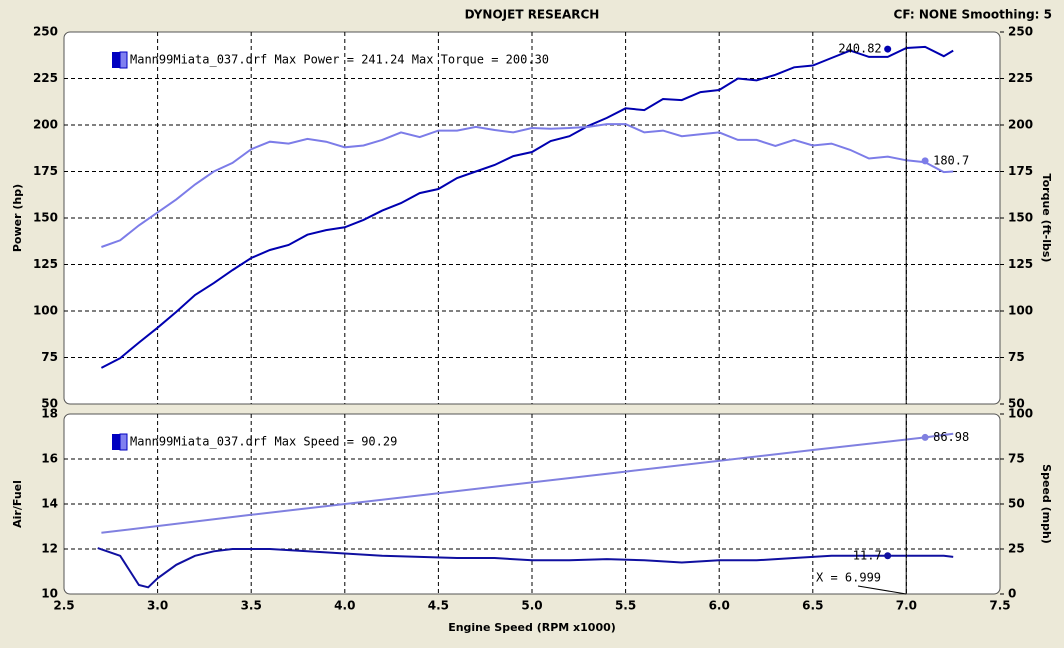  I want to click on y2-axis-label: Speed (mph), so click(1046, 504).